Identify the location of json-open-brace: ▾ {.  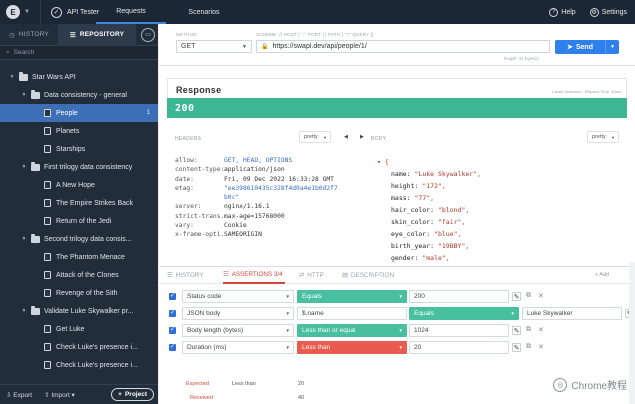
(383, 162).